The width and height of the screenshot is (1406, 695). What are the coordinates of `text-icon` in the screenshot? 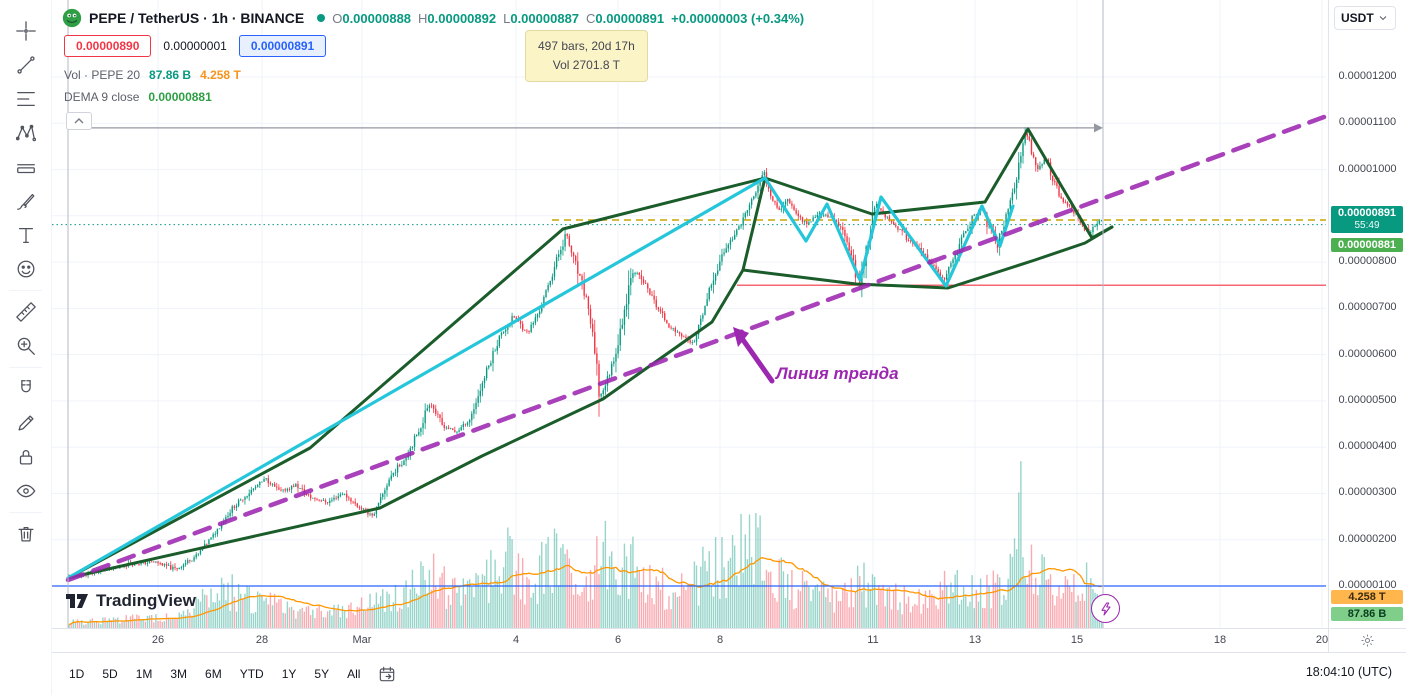 It's located at (26, 235).